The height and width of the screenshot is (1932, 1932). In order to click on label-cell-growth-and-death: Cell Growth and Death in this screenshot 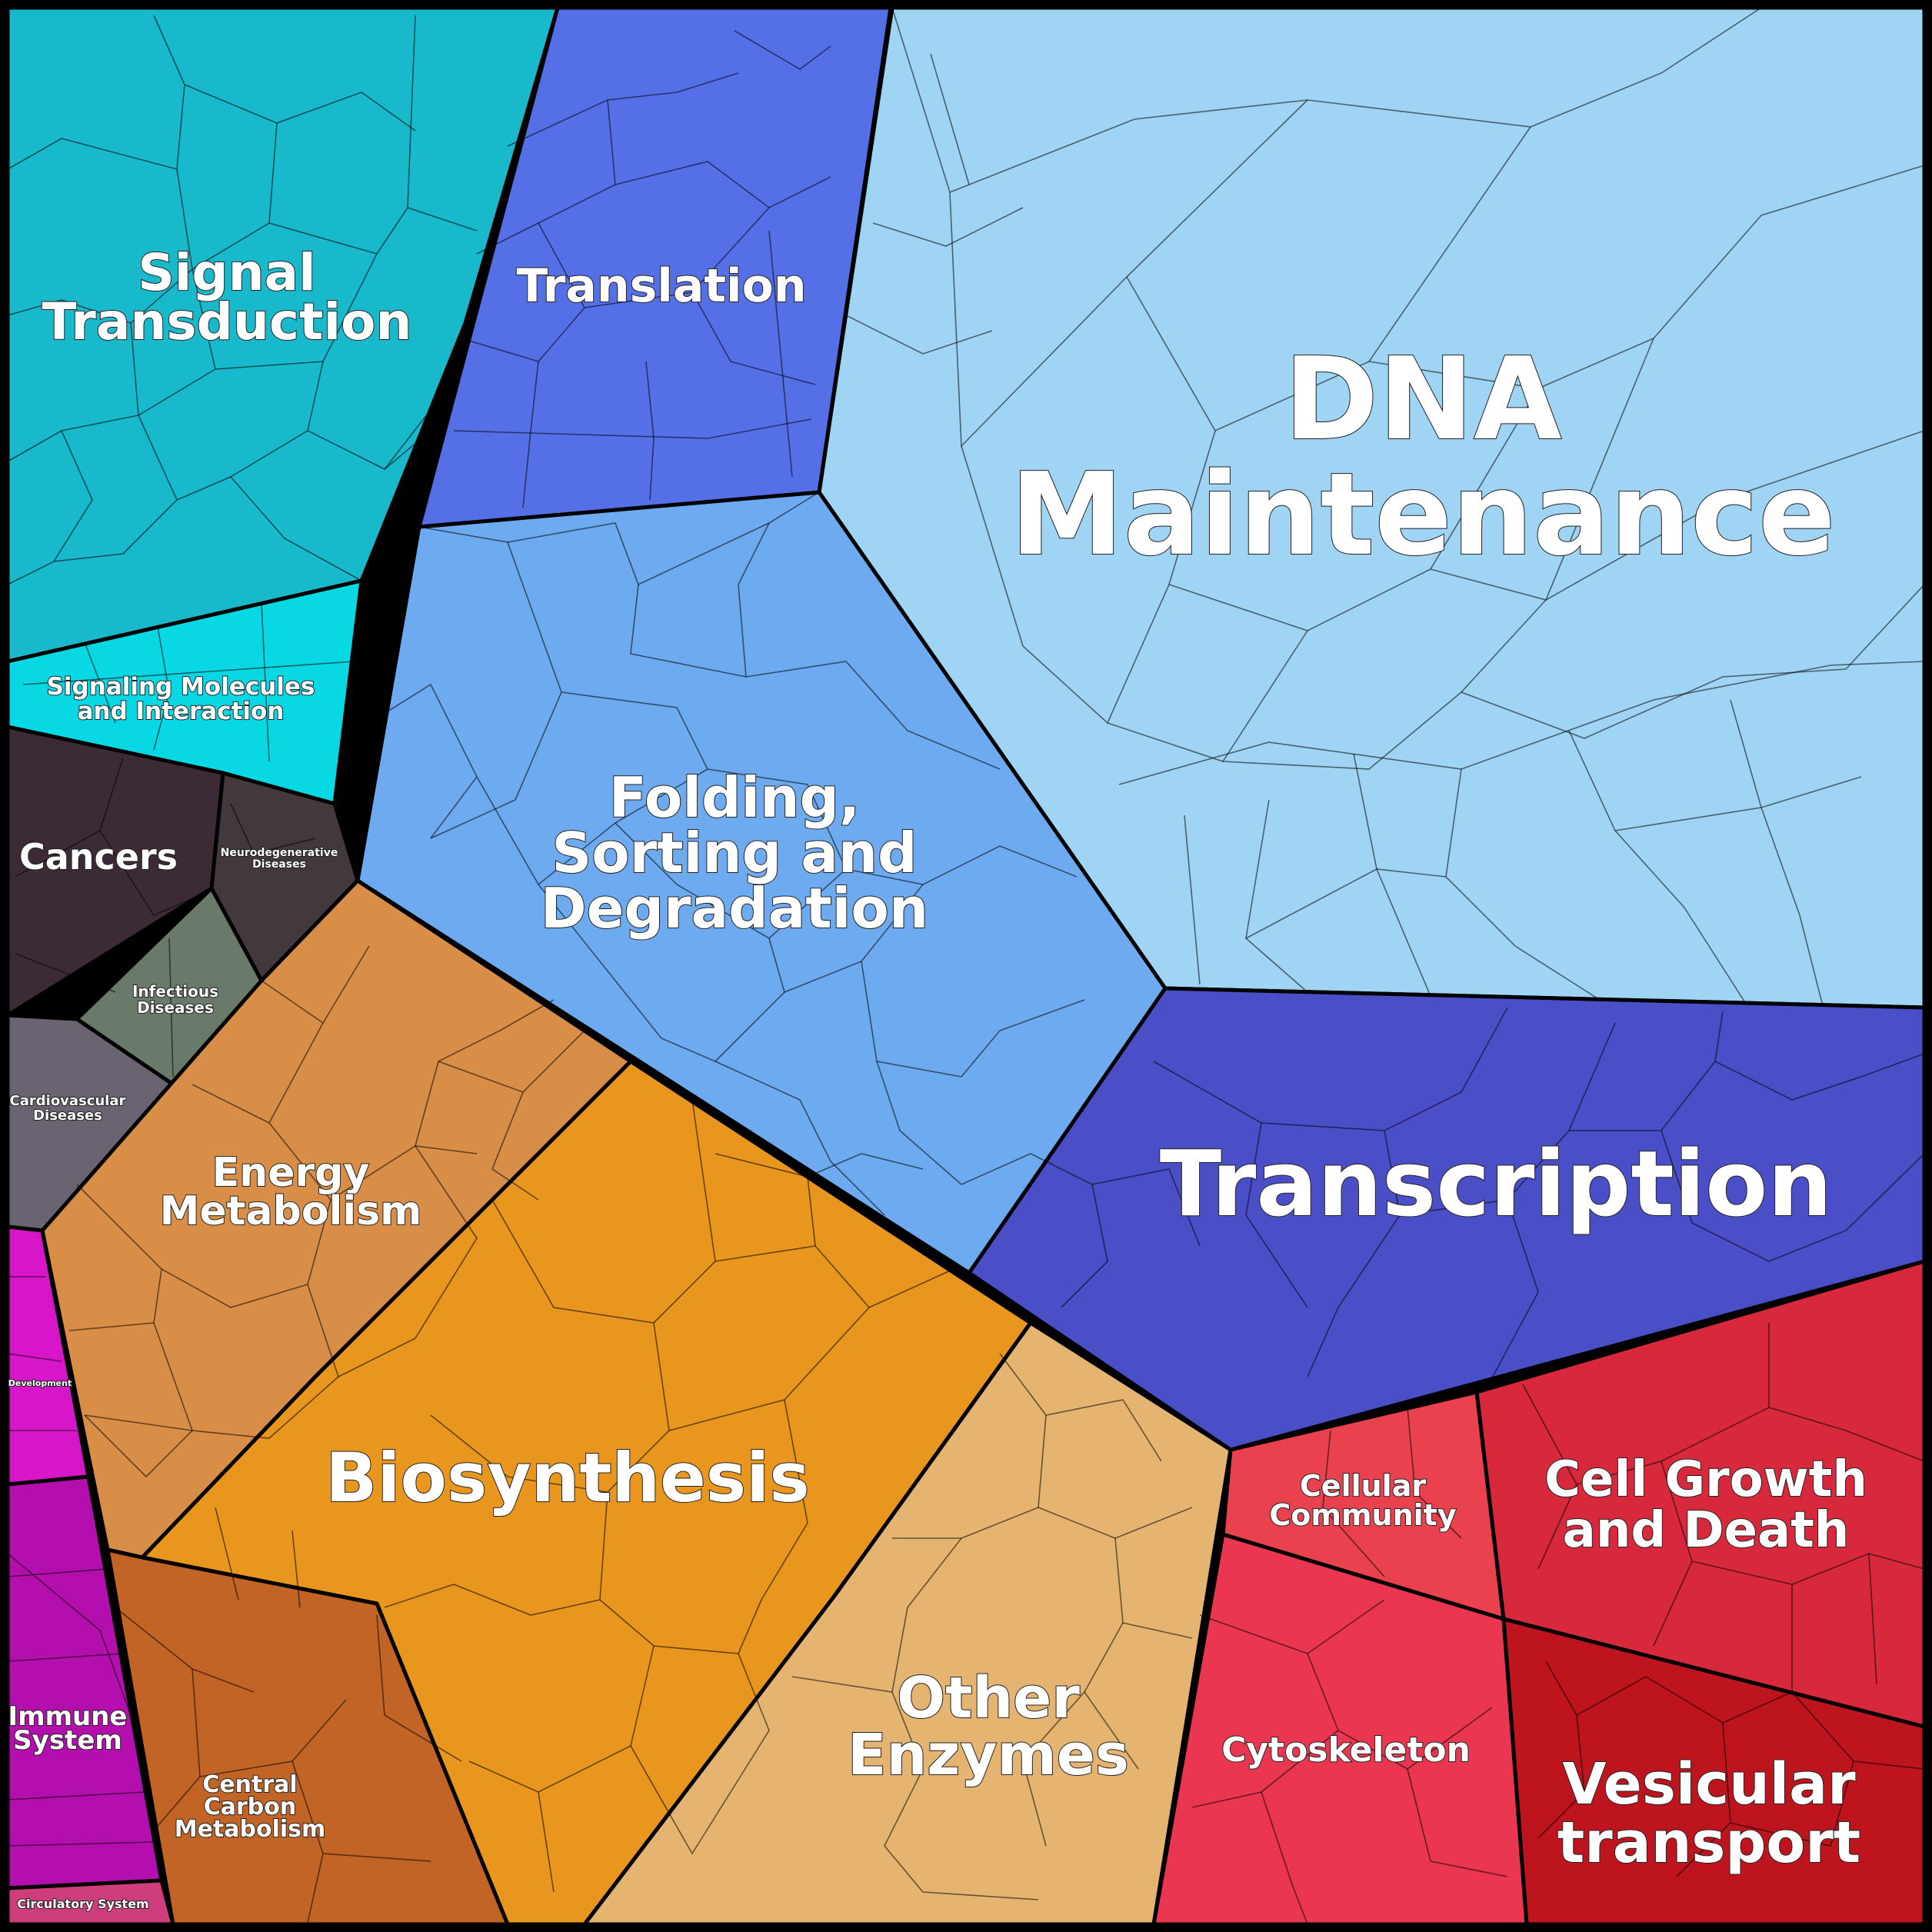, I will do `click(1705, 1505)`.